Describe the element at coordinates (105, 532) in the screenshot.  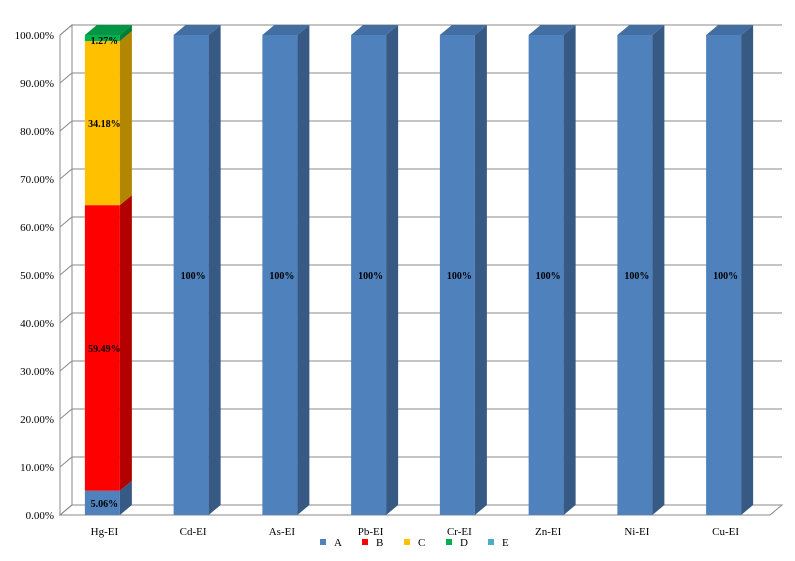
I see `x-tick-label: Hg-EI` at that location.